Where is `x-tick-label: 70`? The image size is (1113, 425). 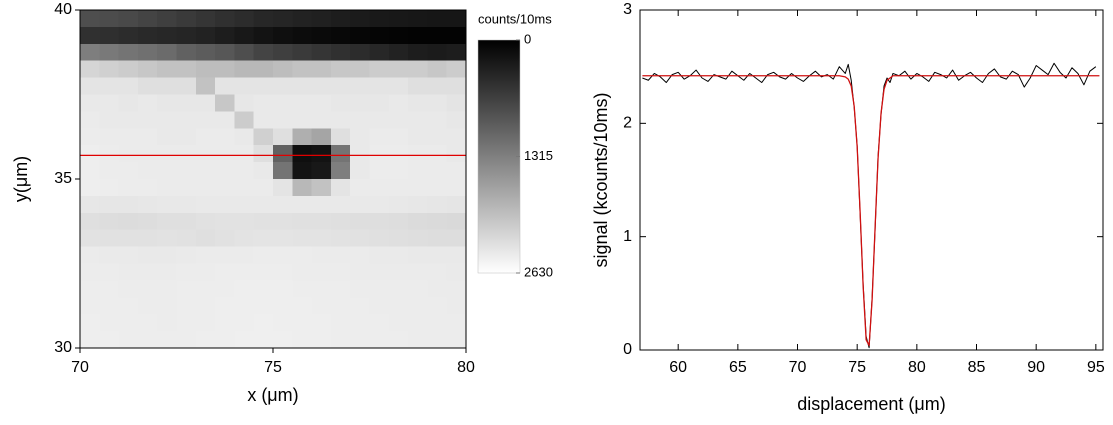 x-tick-label: 70 is located at coordinates (80, 367).